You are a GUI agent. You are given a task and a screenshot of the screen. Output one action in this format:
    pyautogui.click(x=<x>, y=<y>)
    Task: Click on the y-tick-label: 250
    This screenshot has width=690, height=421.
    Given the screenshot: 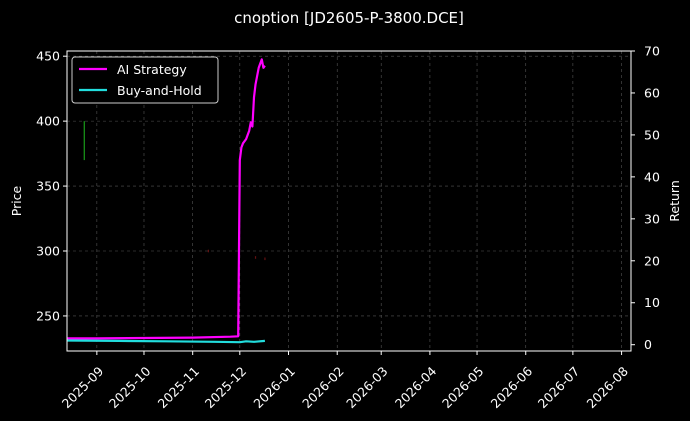 What is the action you would take?
    pyautogui.click(x=48, y=315)
    